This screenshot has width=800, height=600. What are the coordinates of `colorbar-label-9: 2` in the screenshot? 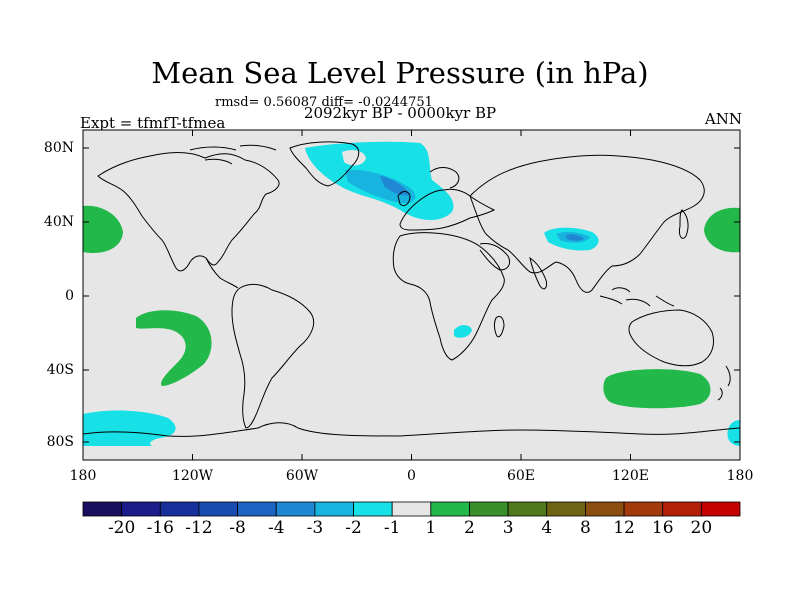 It's located at (469, 528).